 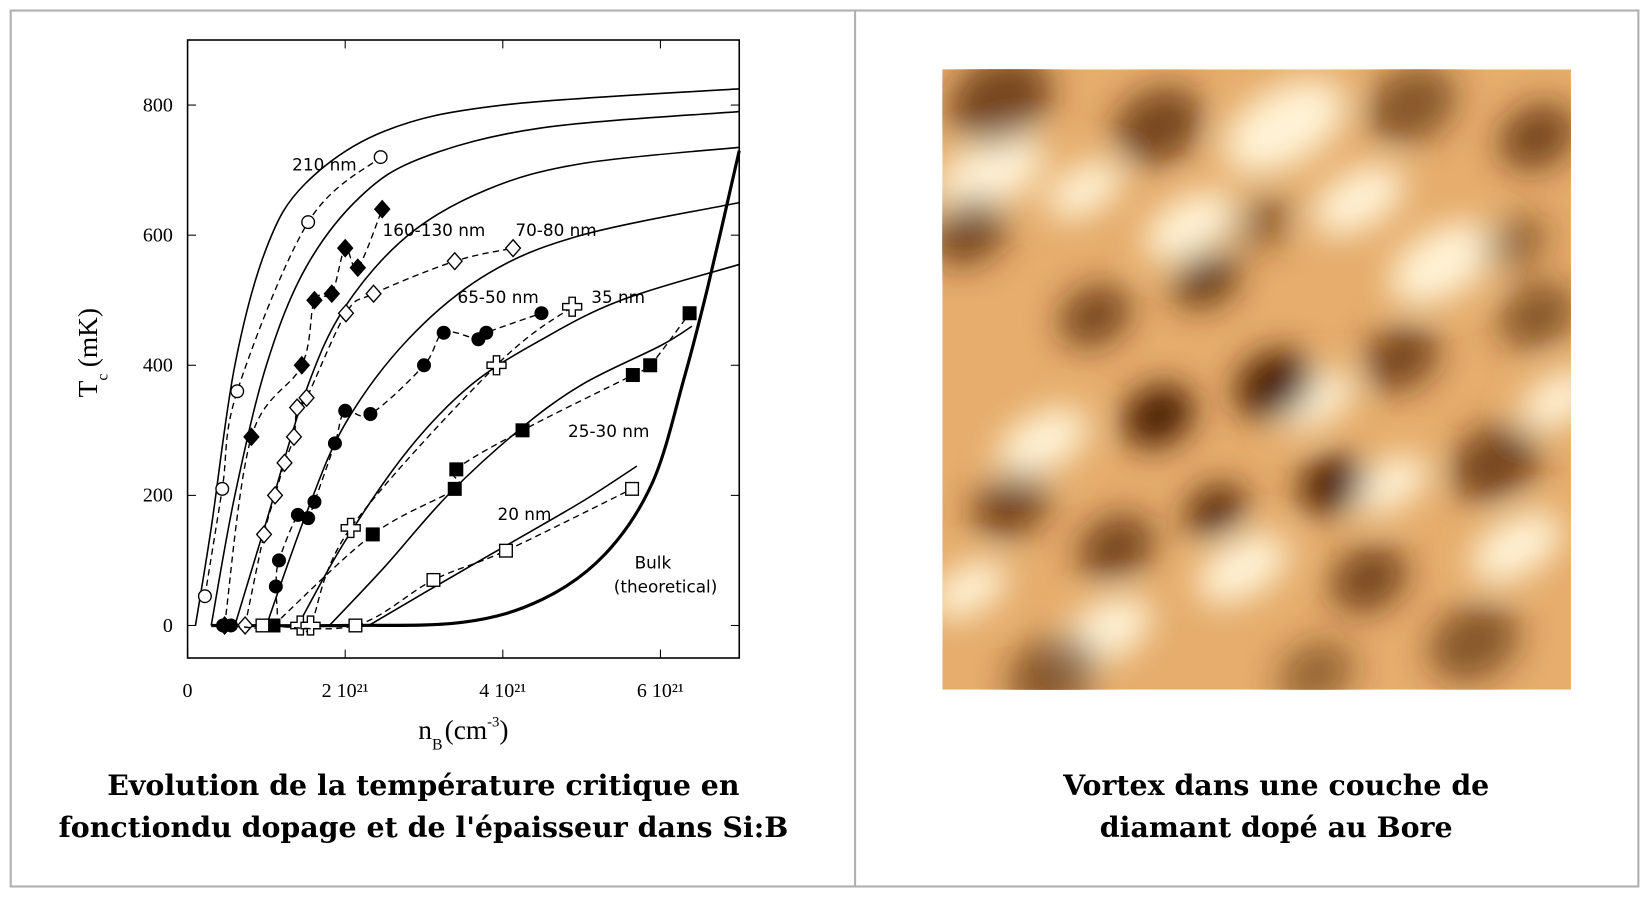 What do you see at coordinates (466, 730) in the screenshot?
I see `x-axis-label-part: (cm` at bounding box center [466, 730].